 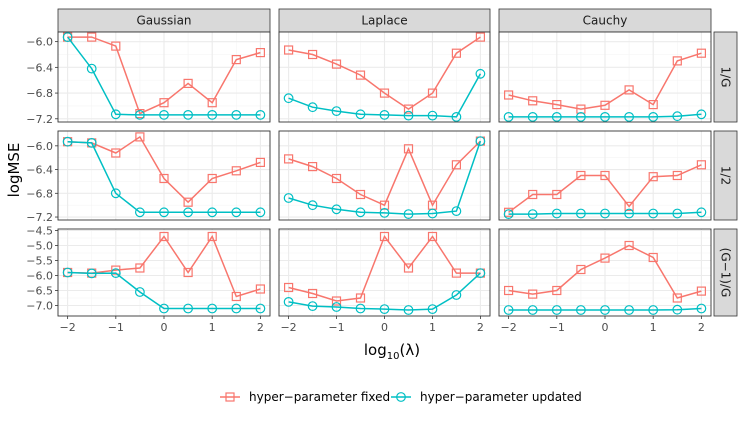 I want to click on y-tick-label: −6.5, so click(x=39, y=291).